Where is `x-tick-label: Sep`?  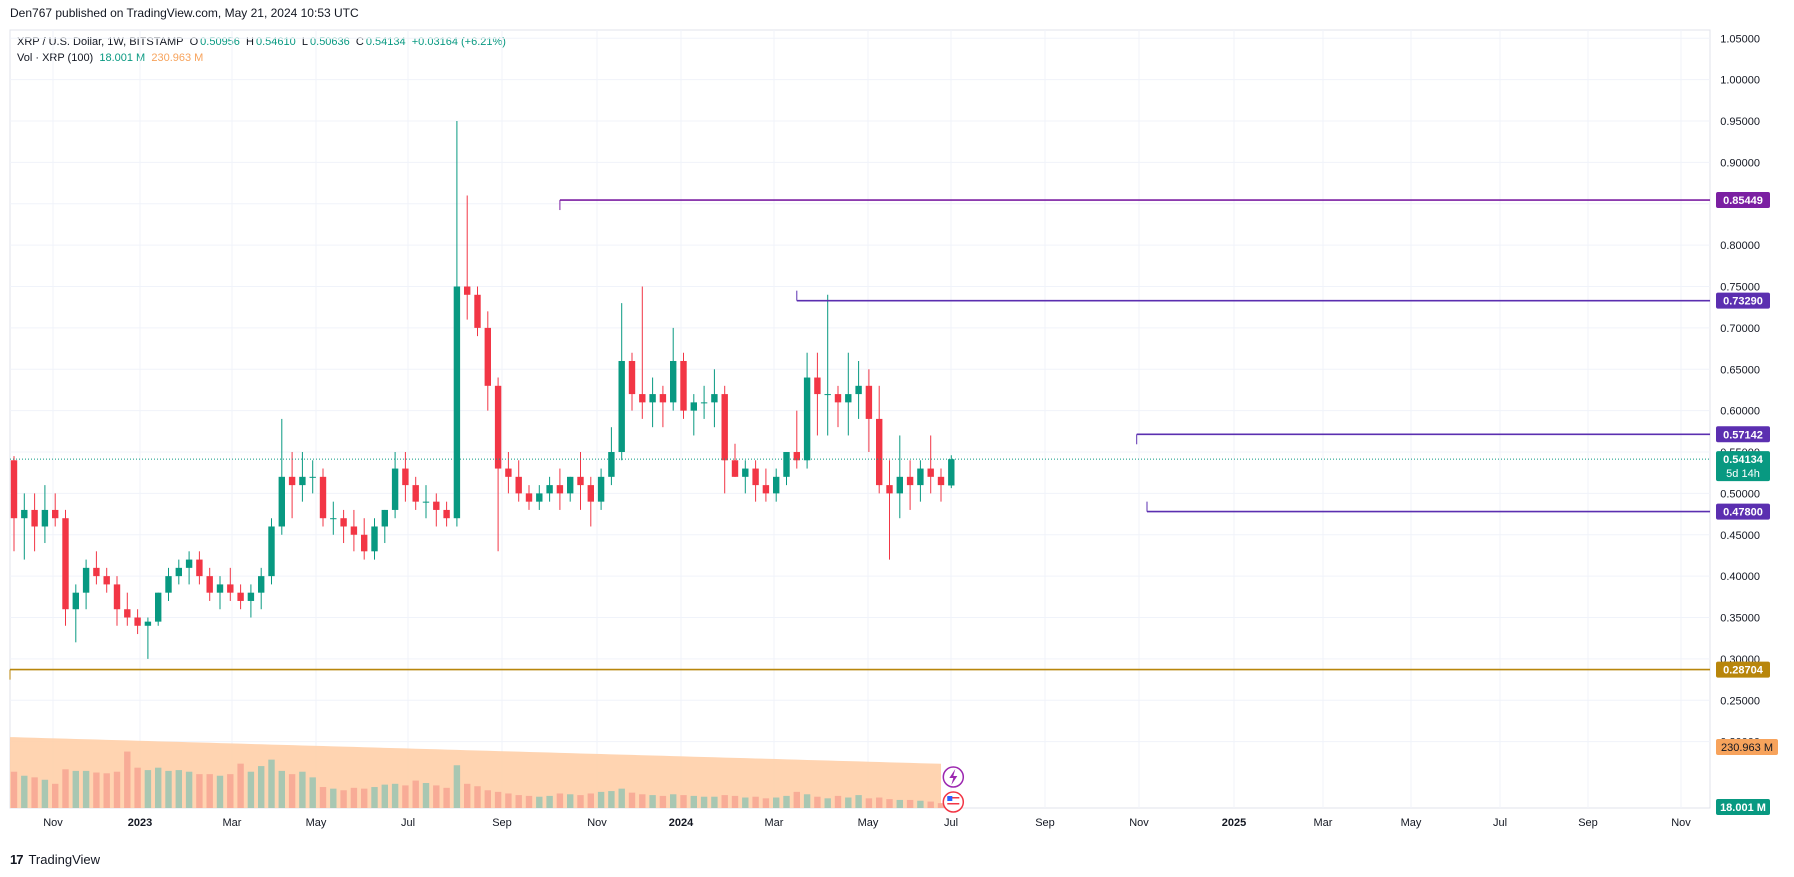 x-tick-label: Sep is located at coordinates (1045, 823).